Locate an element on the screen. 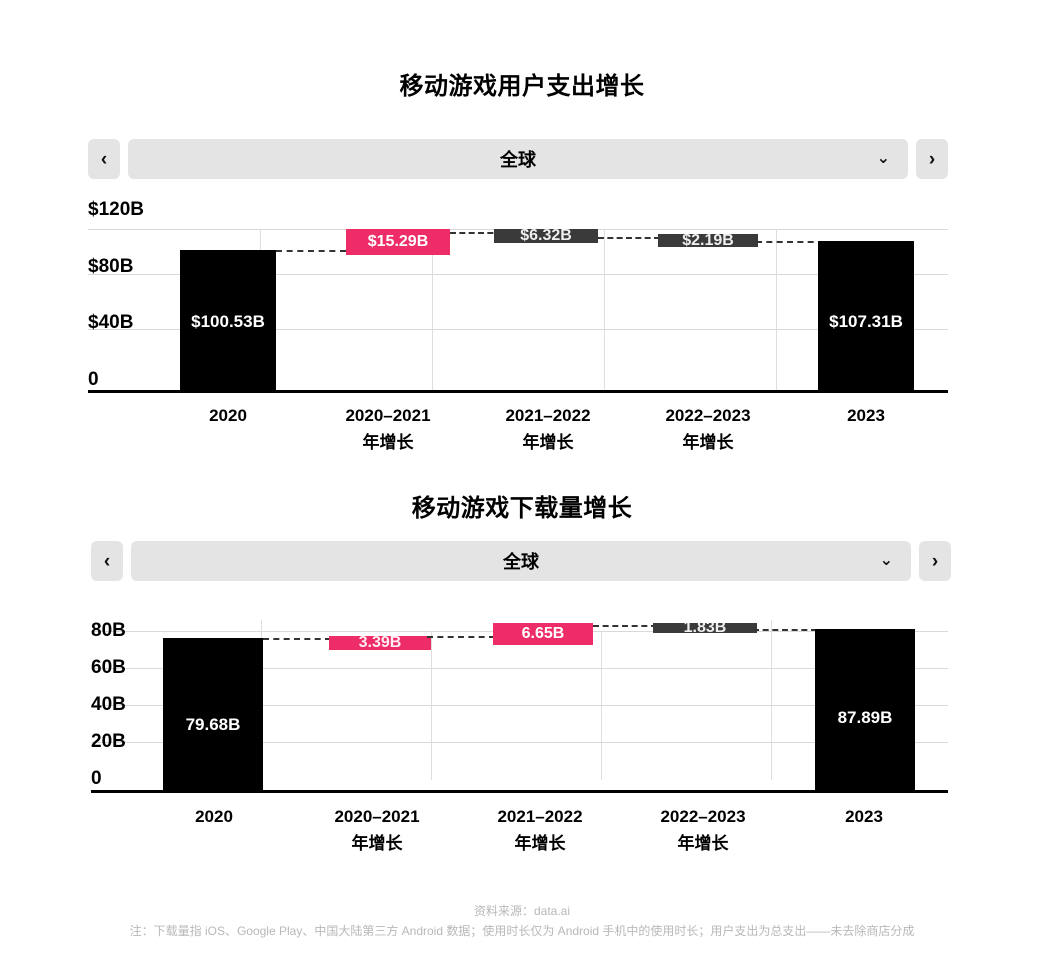 The width and height of the screenshot is (1044, 972). next-region-button-downloads: › is located at coordinates (935, 561).